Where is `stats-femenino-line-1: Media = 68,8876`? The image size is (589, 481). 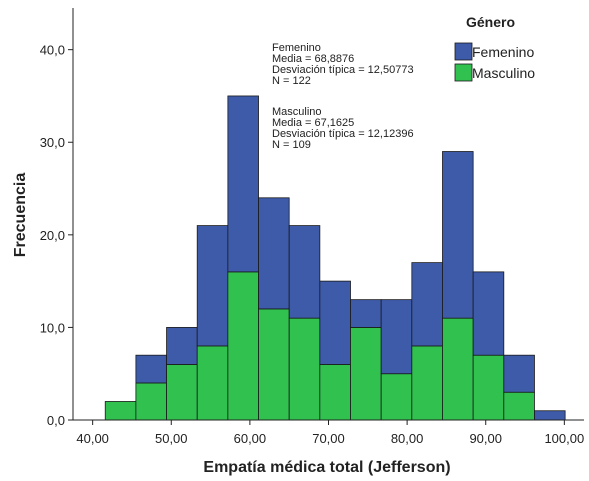
stats-femenino-line-1: Media = 68,8876 is located at coordinates (313, 59).